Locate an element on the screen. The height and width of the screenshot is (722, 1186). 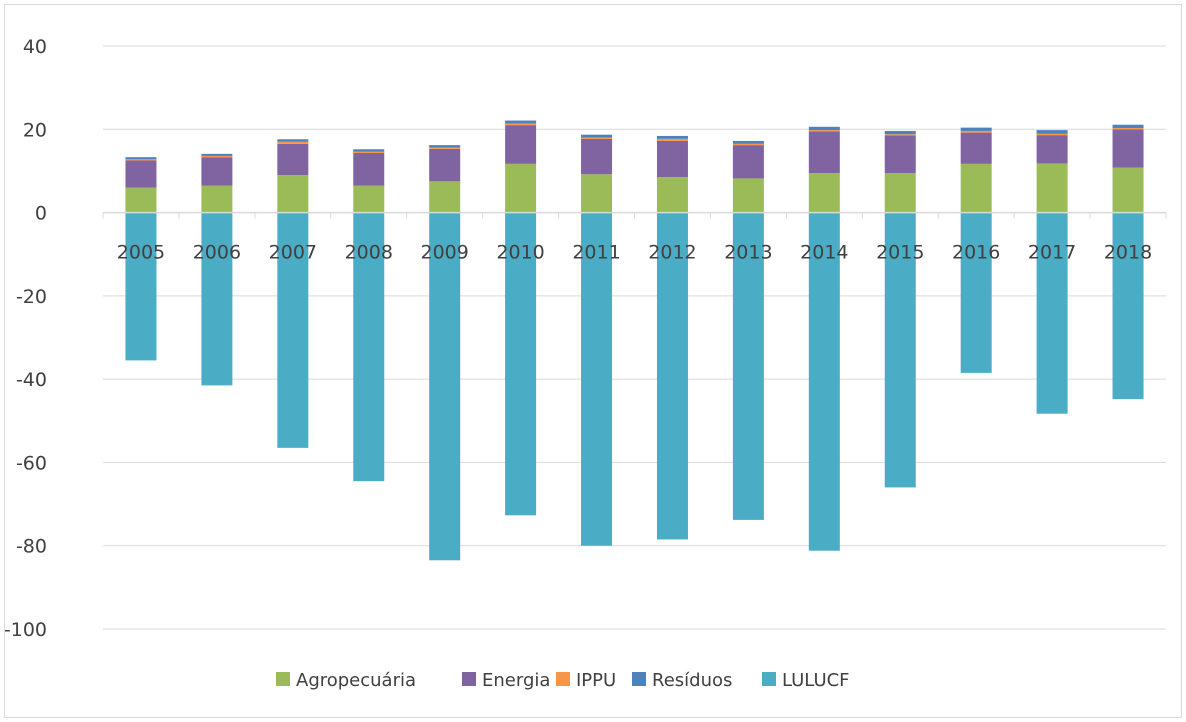
bar-energia-2010 is located at coordinates (521, 144).